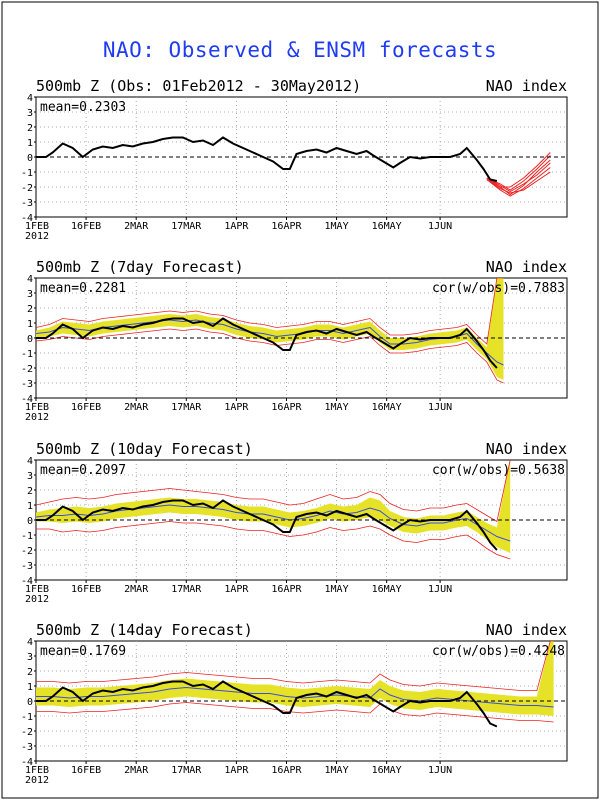 Image resolution: width=600 pixels, height=800 pixels. I want to click on mean-label: mean=0.2281, so click(83, 288).